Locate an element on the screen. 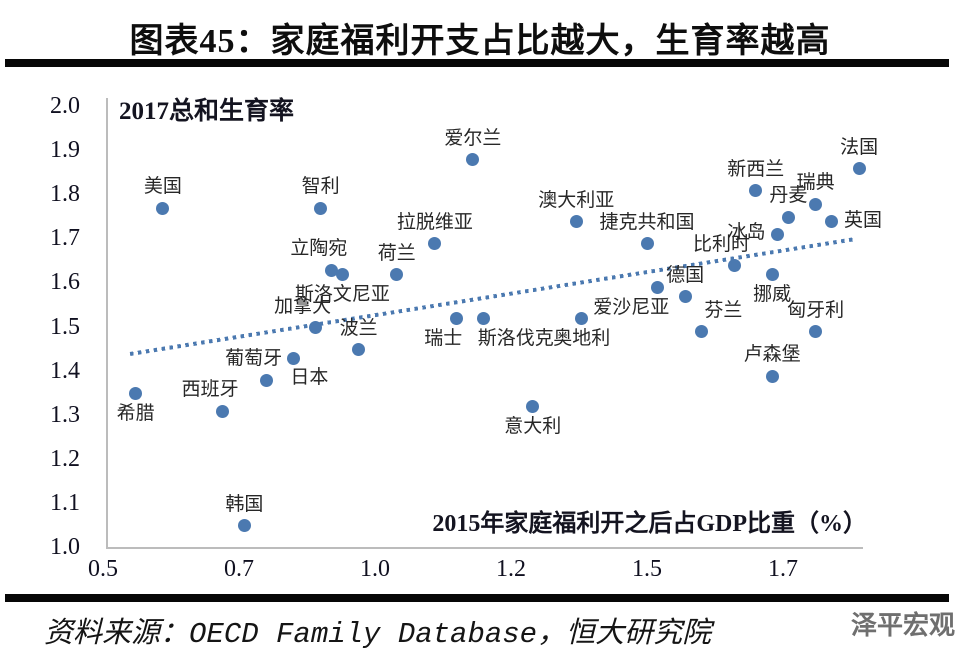 This screenshot has width=960, height=667. y-tick-label: 1.2 is located at coordinates (65, 458).